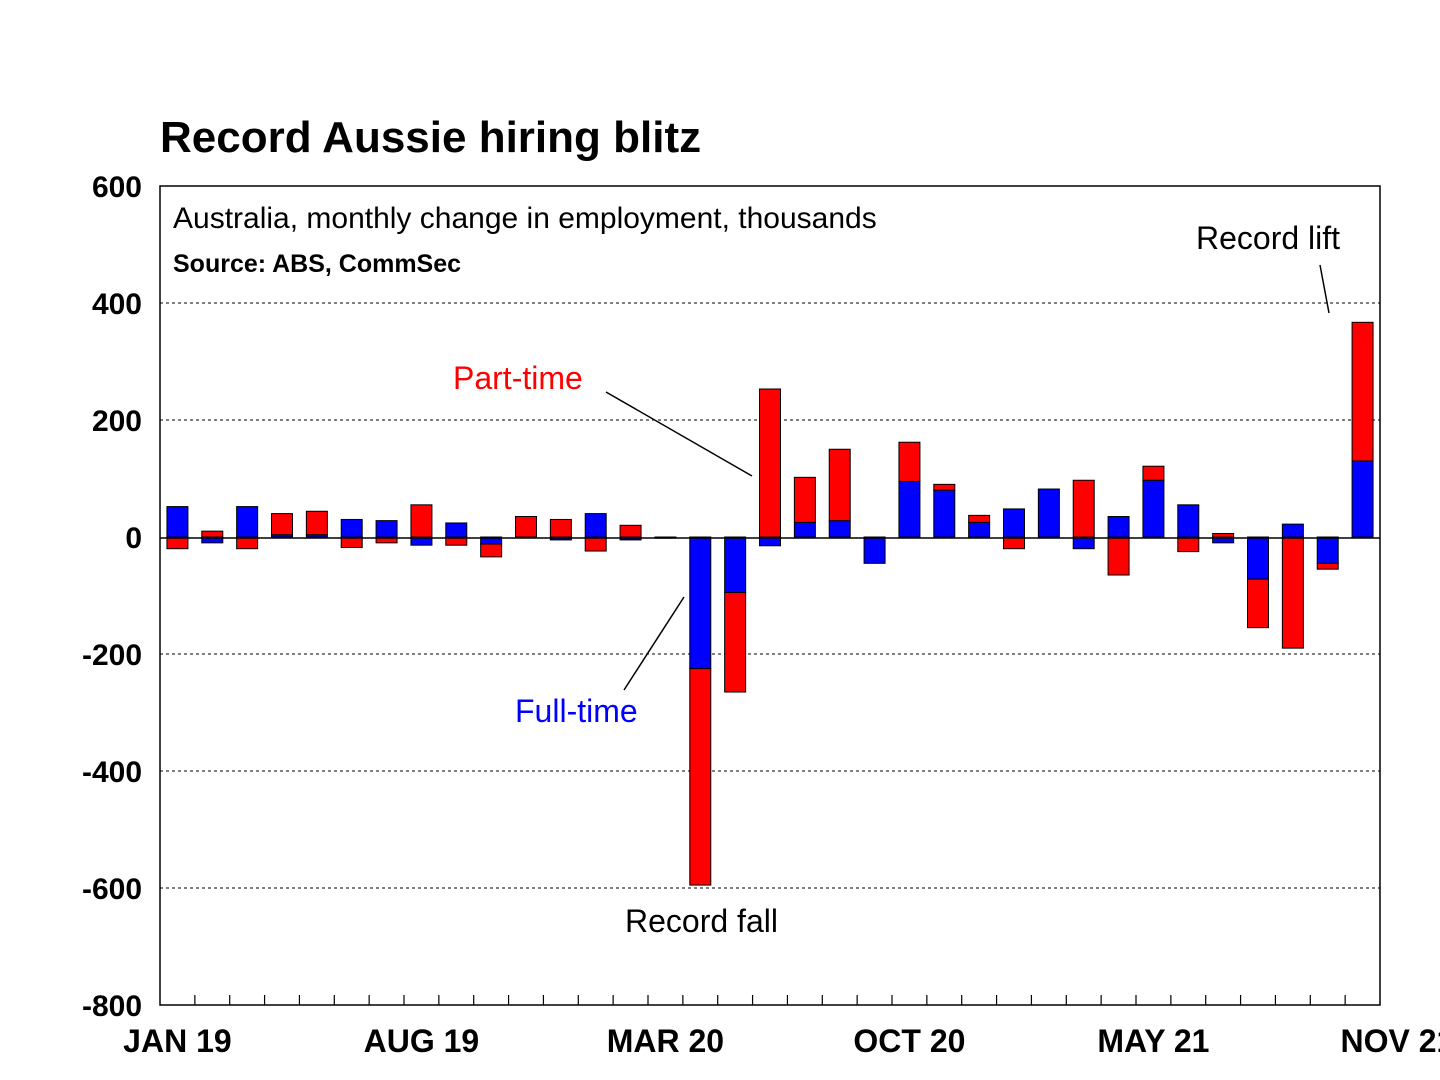  I want to click on x-tick-label: NOV 21, so click(1390, 1041).